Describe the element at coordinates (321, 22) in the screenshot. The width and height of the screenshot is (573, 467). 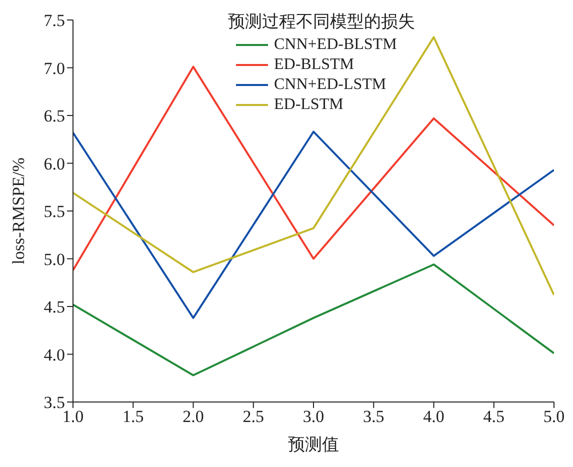
I see `legend-title: 预测过程不同模型的损失` at that location.